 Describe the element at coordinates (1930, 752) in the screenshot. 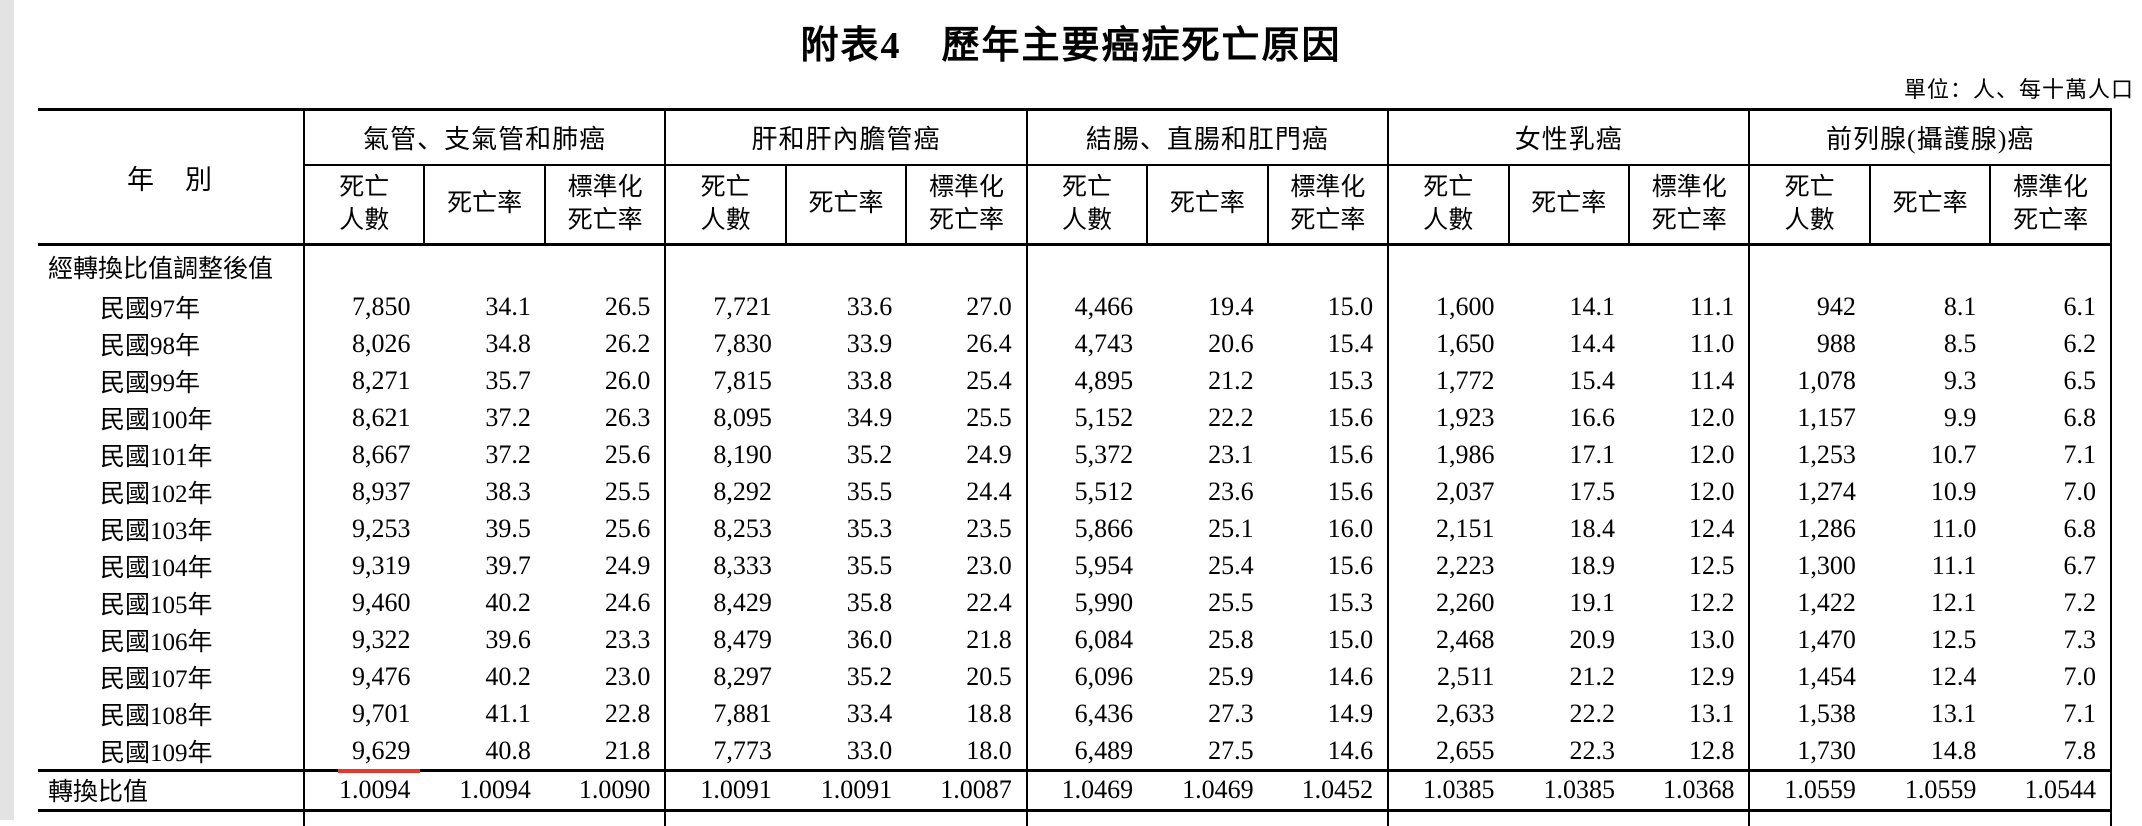

I see `data-cell: 14.8` at that location.